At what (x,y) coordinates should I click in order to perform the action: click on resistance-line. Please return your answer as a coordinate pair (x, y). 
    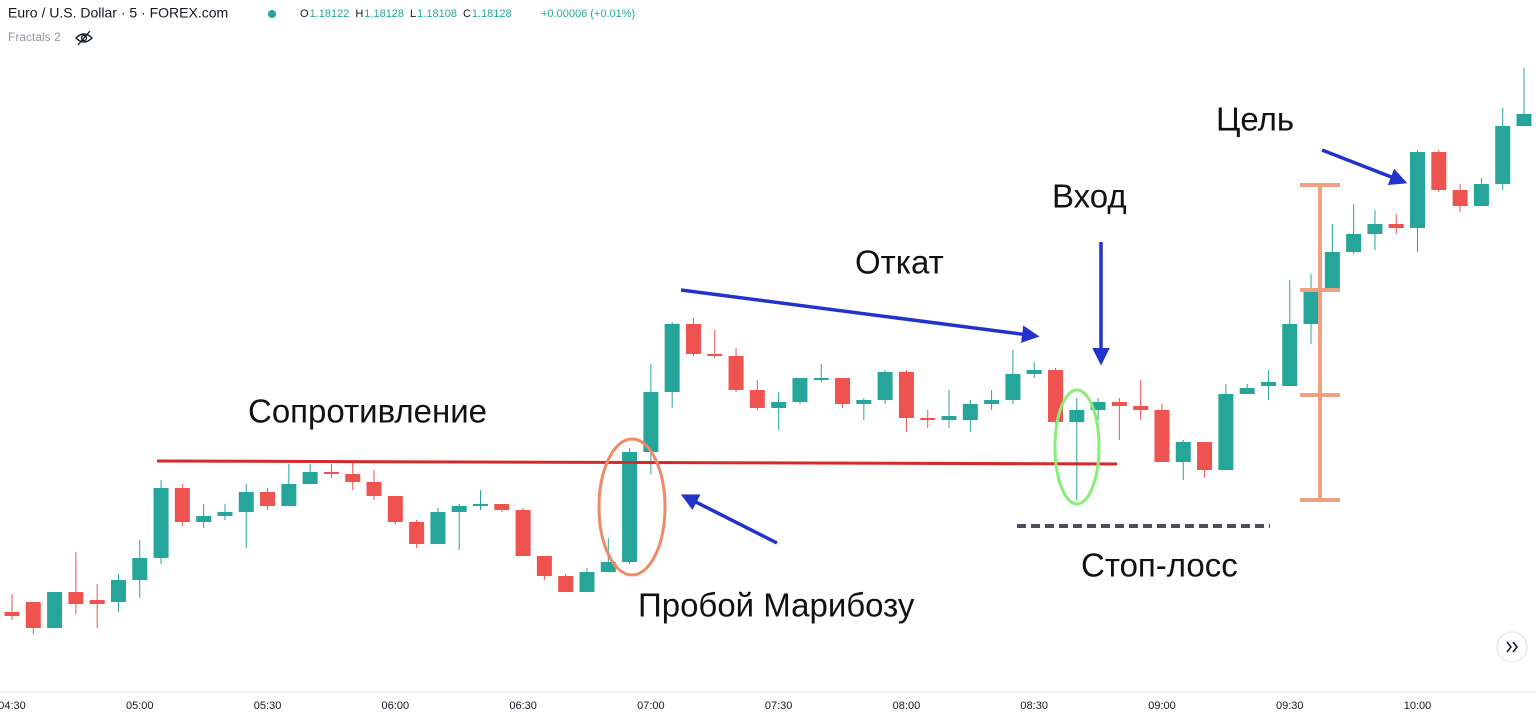
    Looking at the image, I should click on (637, 462).